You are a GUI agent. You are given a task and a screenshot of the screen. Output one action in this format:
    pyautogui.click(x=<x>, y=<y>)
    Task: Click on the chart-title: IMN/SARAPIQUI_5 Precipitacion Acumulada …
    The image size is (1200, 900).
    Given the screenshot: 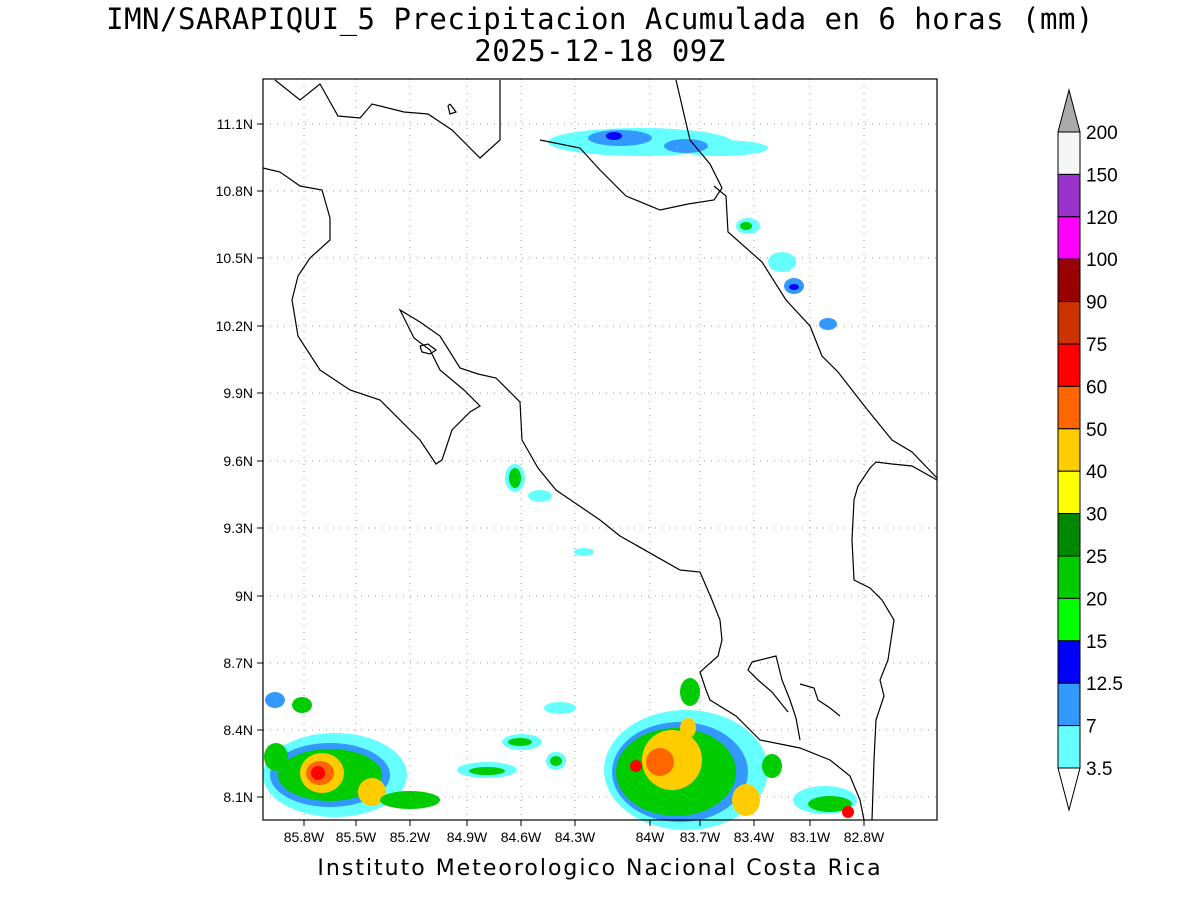 What is the action you would take?
    pyautogui.click(x=600, y=19)
    